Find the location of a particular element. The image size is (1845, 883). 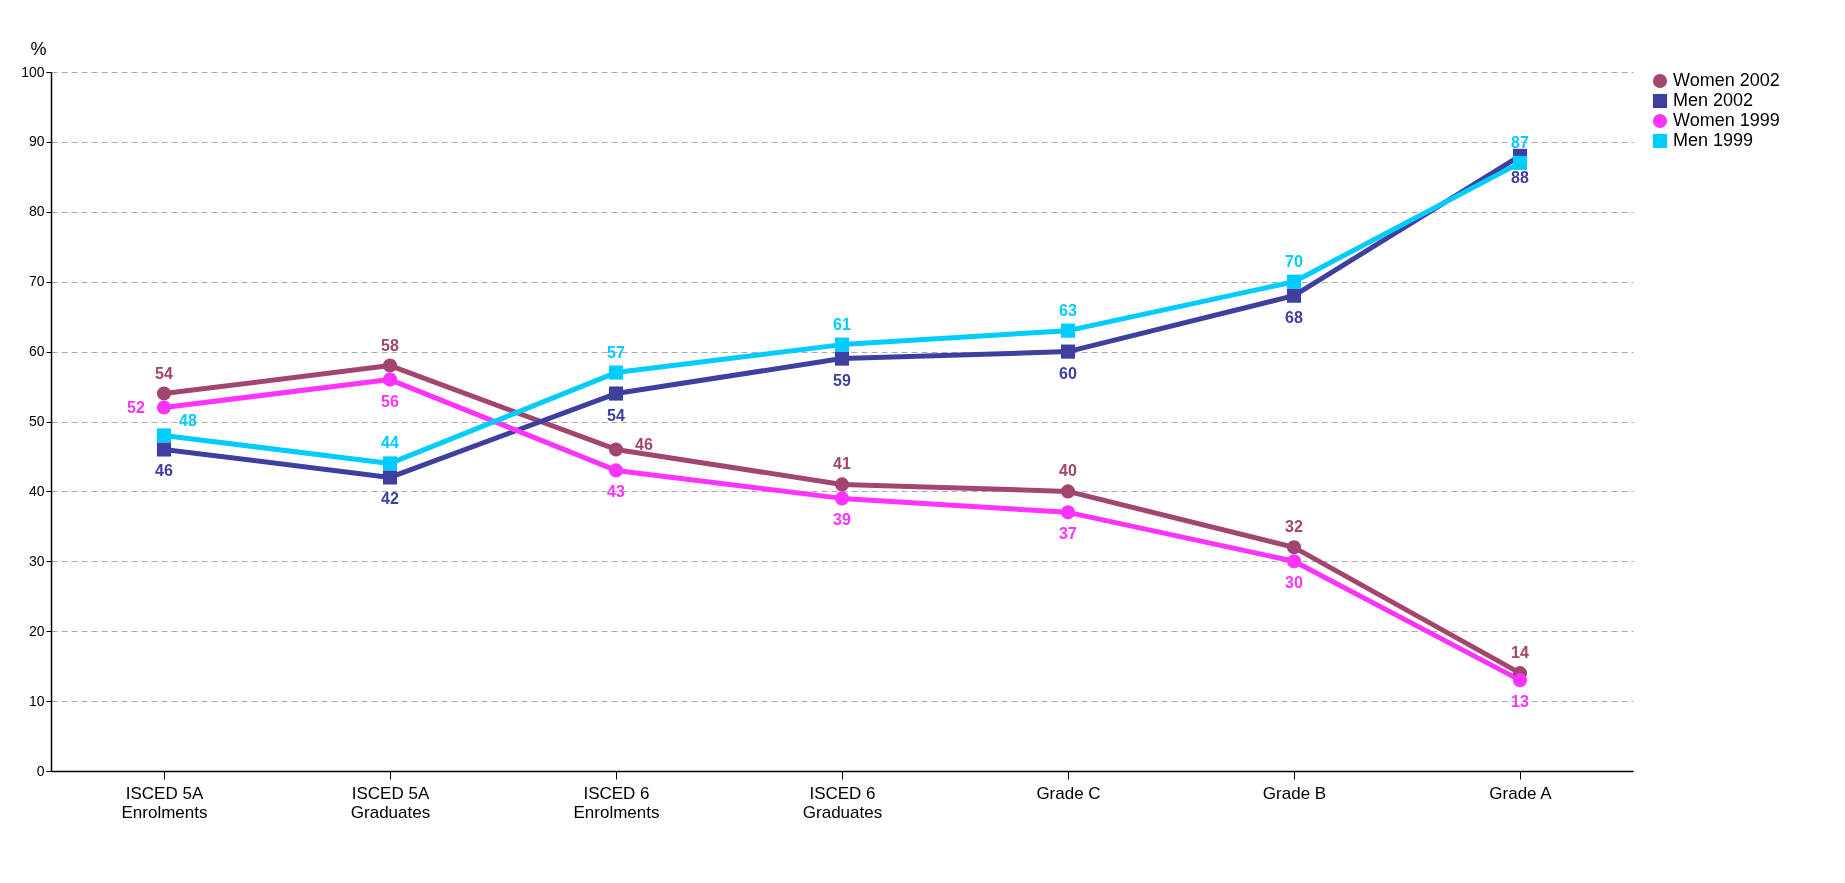

x-tick-label: ISCED 5A Enrolments is located at coordinates (164, 802).